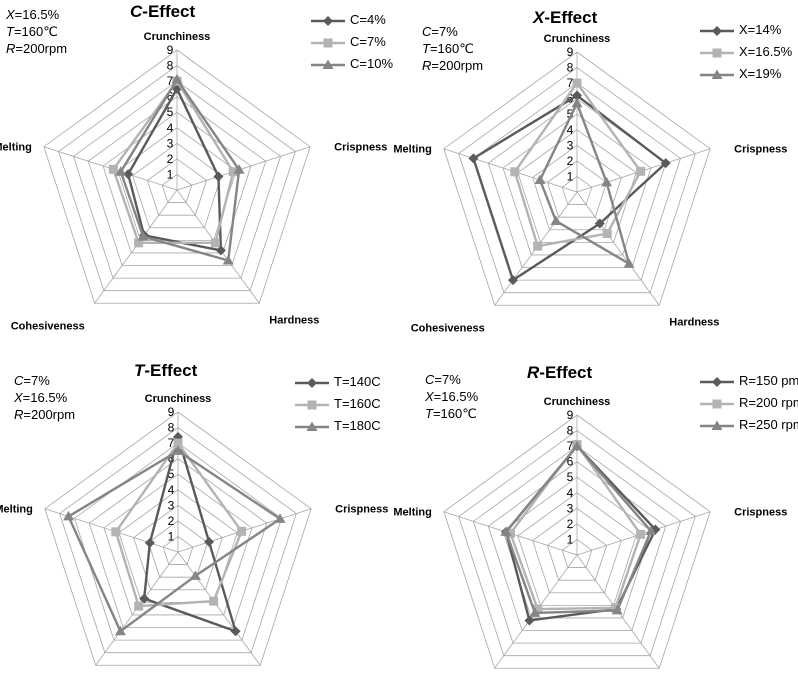 Image resolution: width=798 pixels, height=674 pixels. What do you see at coordinates (577, 95) in the screenshot?
I see `point-x-14-crunchiness` at bounding box center [577, 95].